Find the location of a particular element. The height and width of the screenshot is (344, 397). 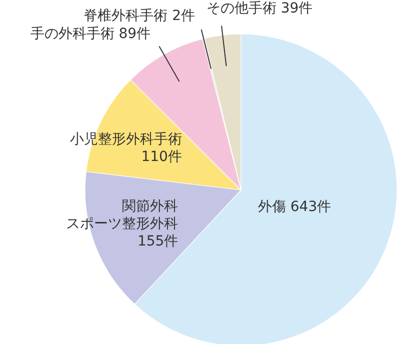

slice-label: 外傷 643件 is located at coordinates (295, 206).